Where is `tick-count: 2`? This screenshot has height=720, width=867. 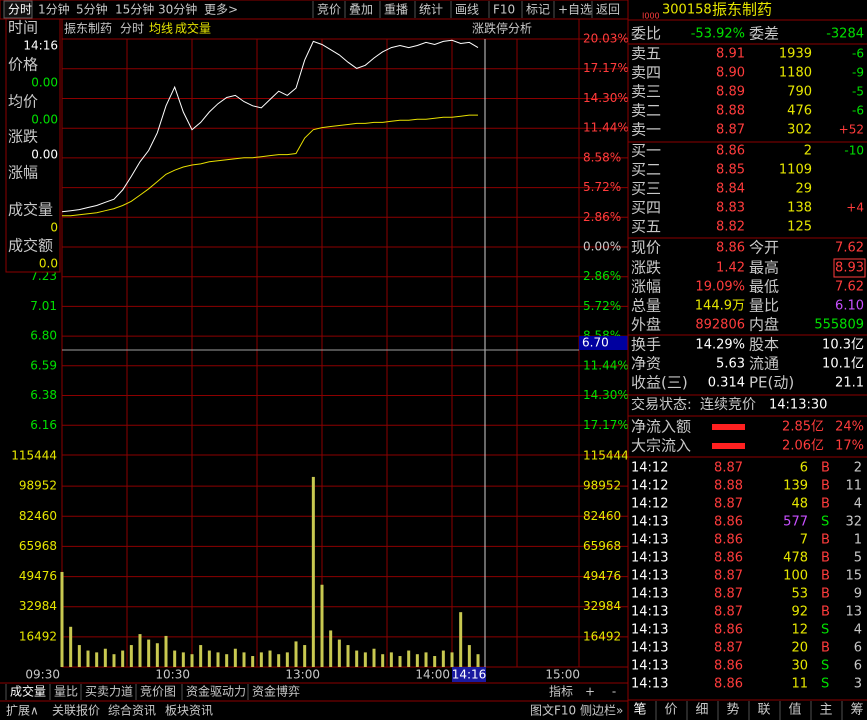 tick-count: 2 is located at coordinates (858, 468).